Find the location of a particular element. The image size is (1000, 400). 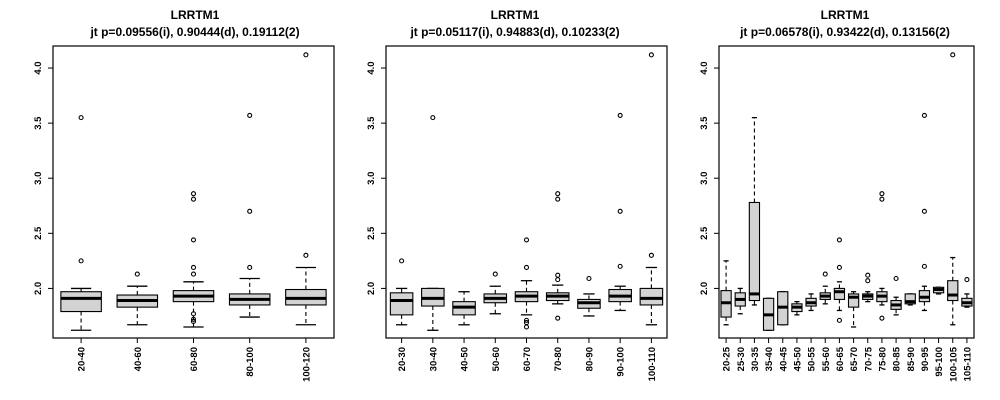

x-tick-label: 40-45 is located at coordinates (783, 358).